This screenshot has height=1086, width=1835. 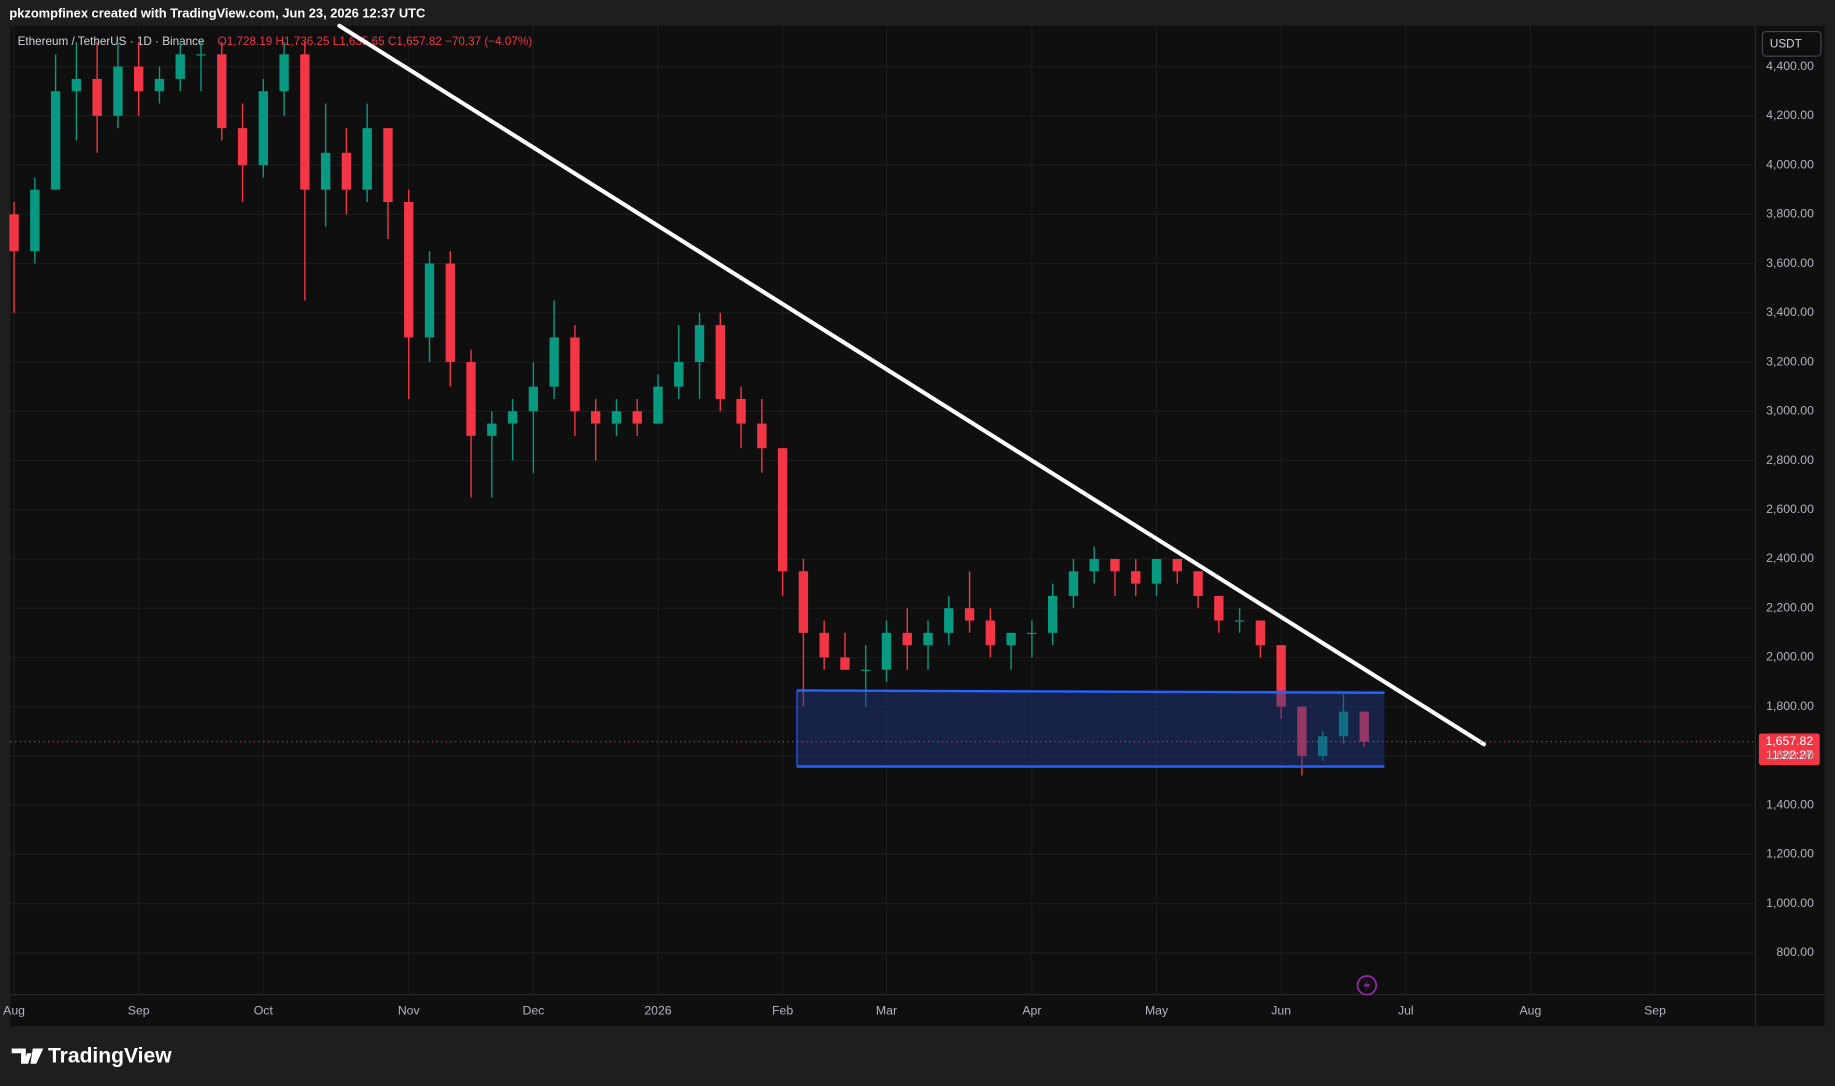 I want to click on y-tick-label: 2,400.00, so click(x=1790, y=558).